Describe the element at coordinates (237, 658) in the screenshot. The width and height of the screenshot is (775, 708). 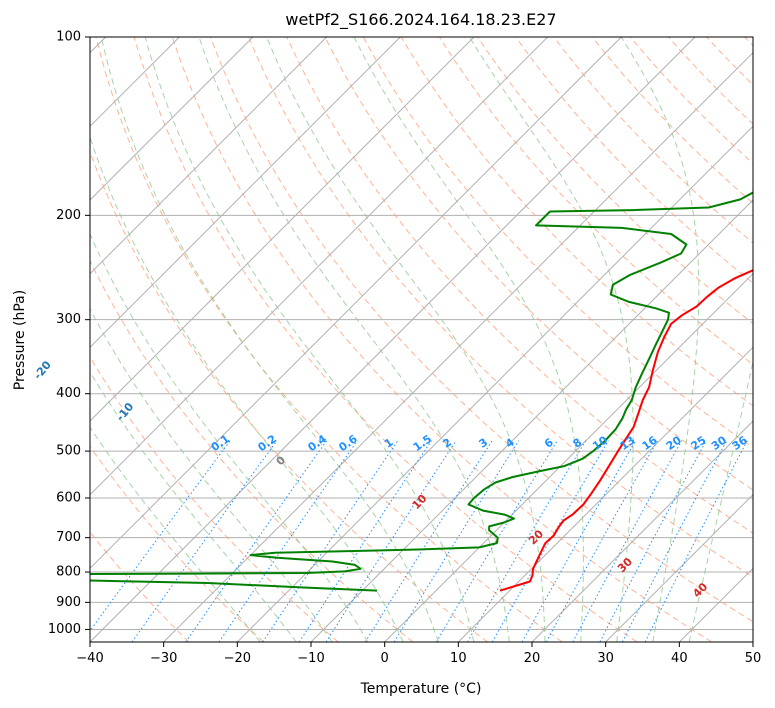
I see `x-tick-label: −20` at that location.